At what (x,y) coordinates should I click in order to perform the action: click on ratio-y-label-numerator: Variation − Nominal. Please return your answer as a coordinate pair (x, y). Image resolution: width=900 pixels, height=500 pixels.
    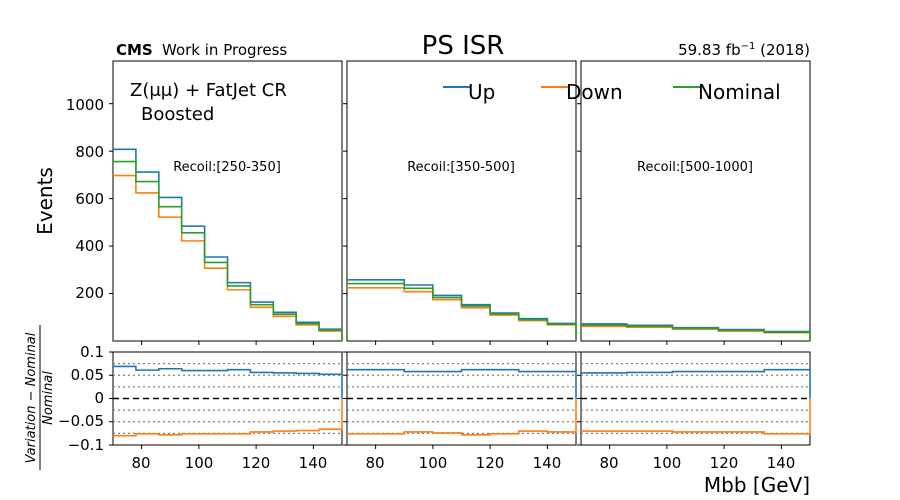
    Looking at the image, I should click on (31, 397).